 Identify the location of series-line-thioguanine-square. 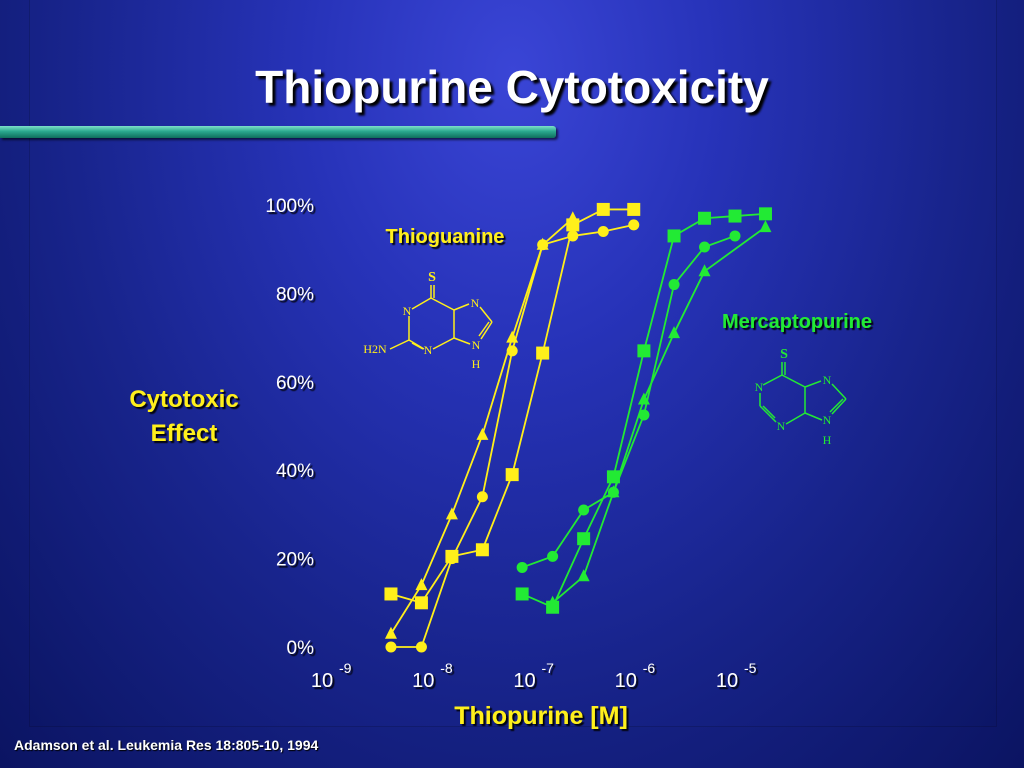
(512, 406).